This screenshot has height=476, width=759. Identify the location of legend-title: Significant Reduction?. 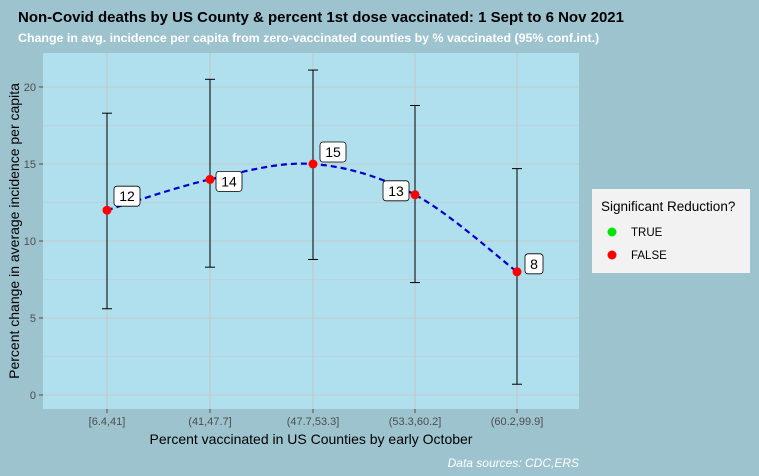
(668, 206).